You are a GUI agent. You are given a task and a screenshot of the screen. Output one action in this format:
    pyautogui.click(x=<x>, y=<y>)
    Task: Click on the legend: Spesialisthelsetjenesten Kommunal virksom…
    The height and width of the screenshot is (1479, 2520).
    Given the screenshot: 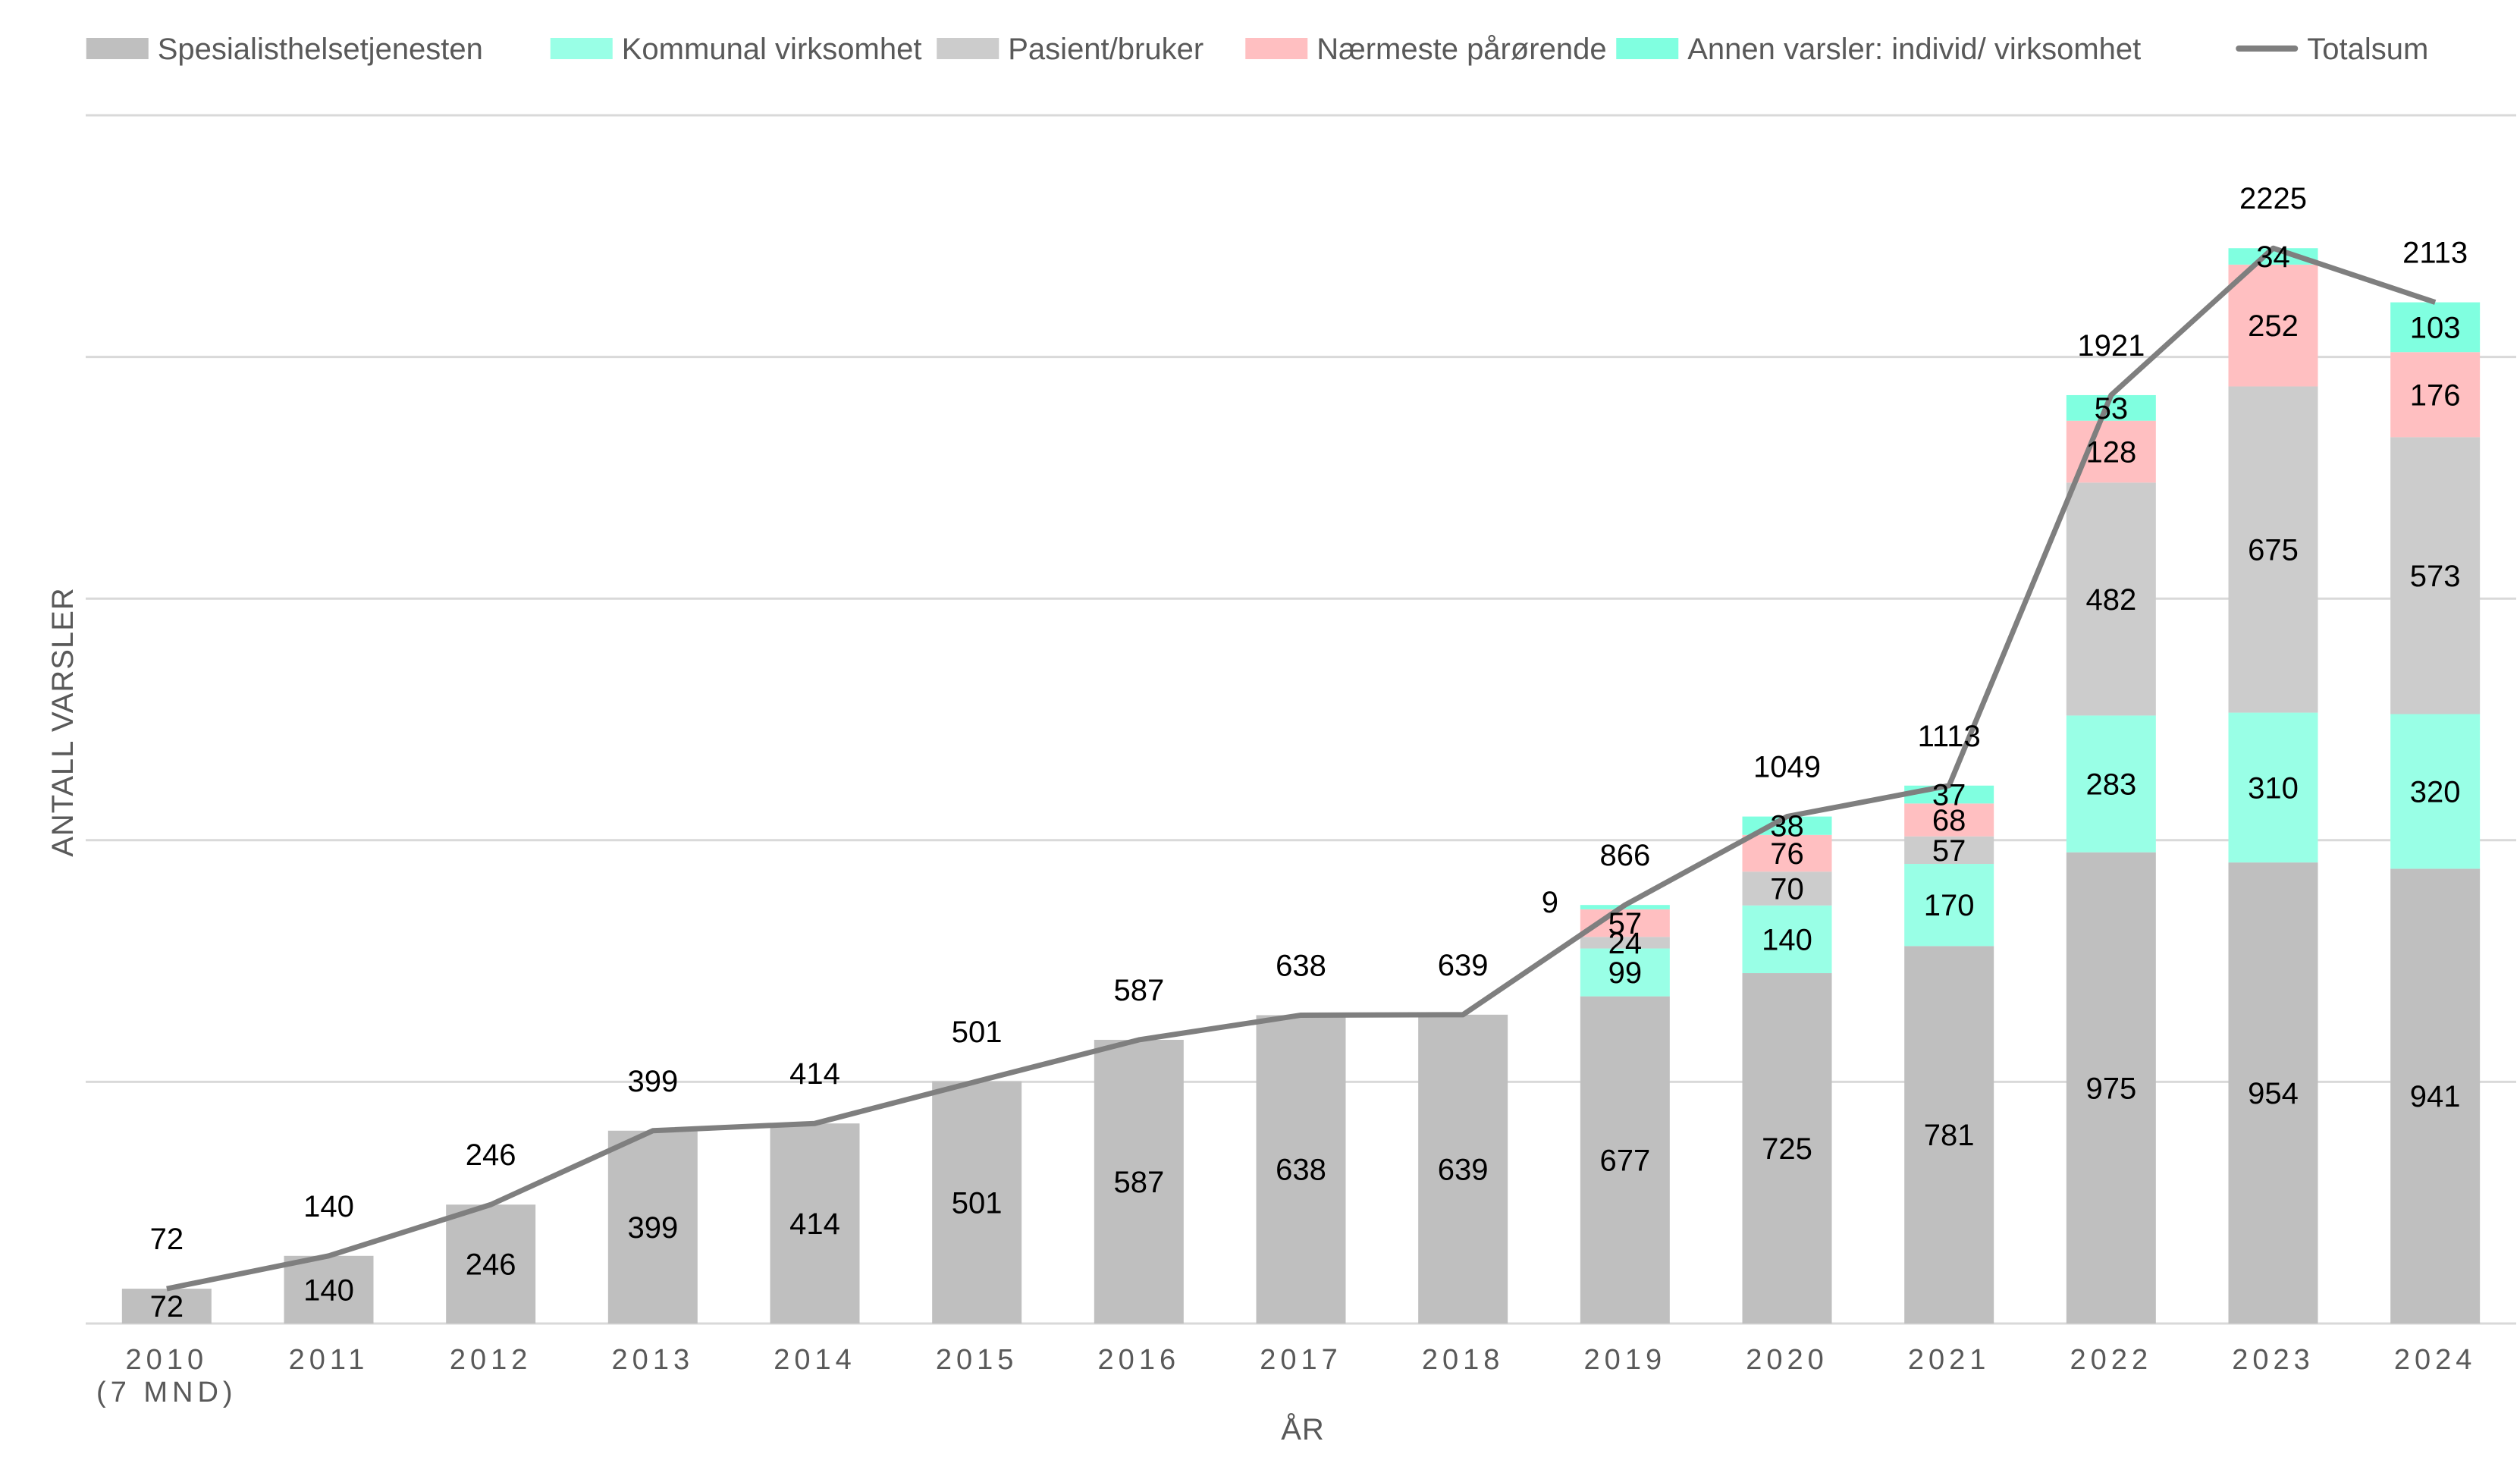 What is the action you would take?
    pyautogui.click(x=1257, y=49)
    